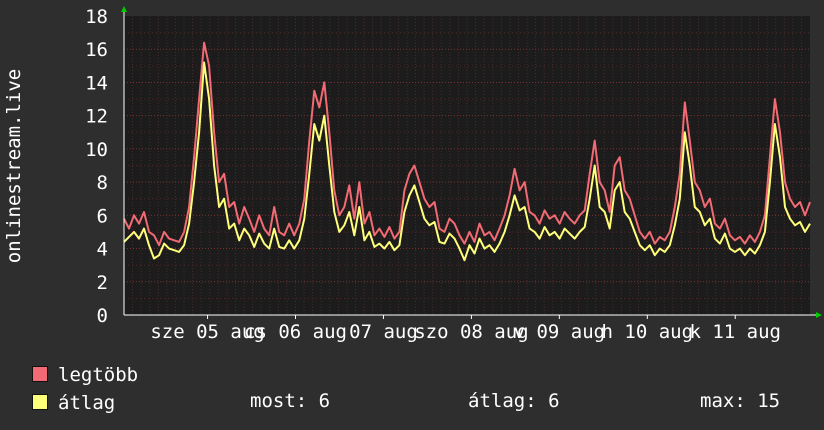 Image resolution: width=824 pixels, height=430 pixels. Describe the element at coordinates (124, 9) in the screenshot. I see `y-axis-arrow` at that location.